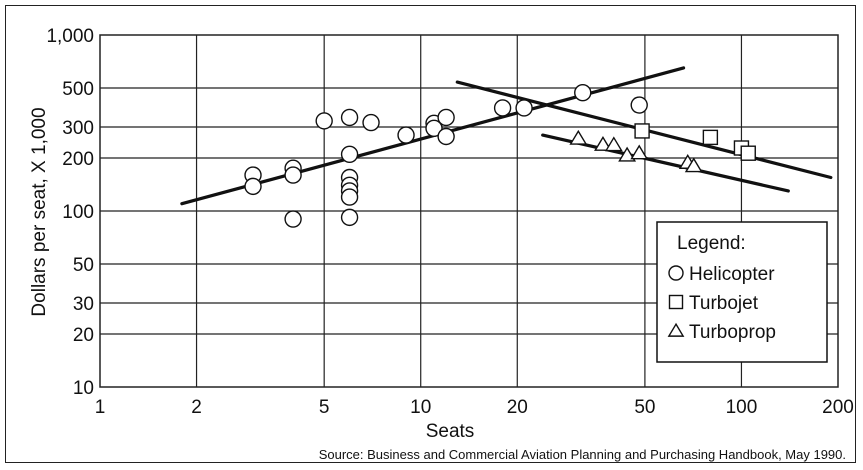 Image resolution: width=863 pixels, height=470 pixels. Describe the element at coordinates (732, 274) in the screenshot. I see `legend-helicopter-label: Helicopter` at that location.